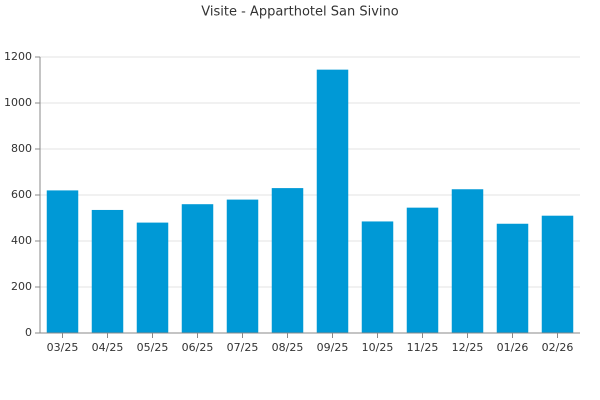 Image resolution: width=600 pixels, height=400 pixels. Describe the element at coordinates (288, 347) in the screenshot. I see `x-tick-label: 08/25` at that location.